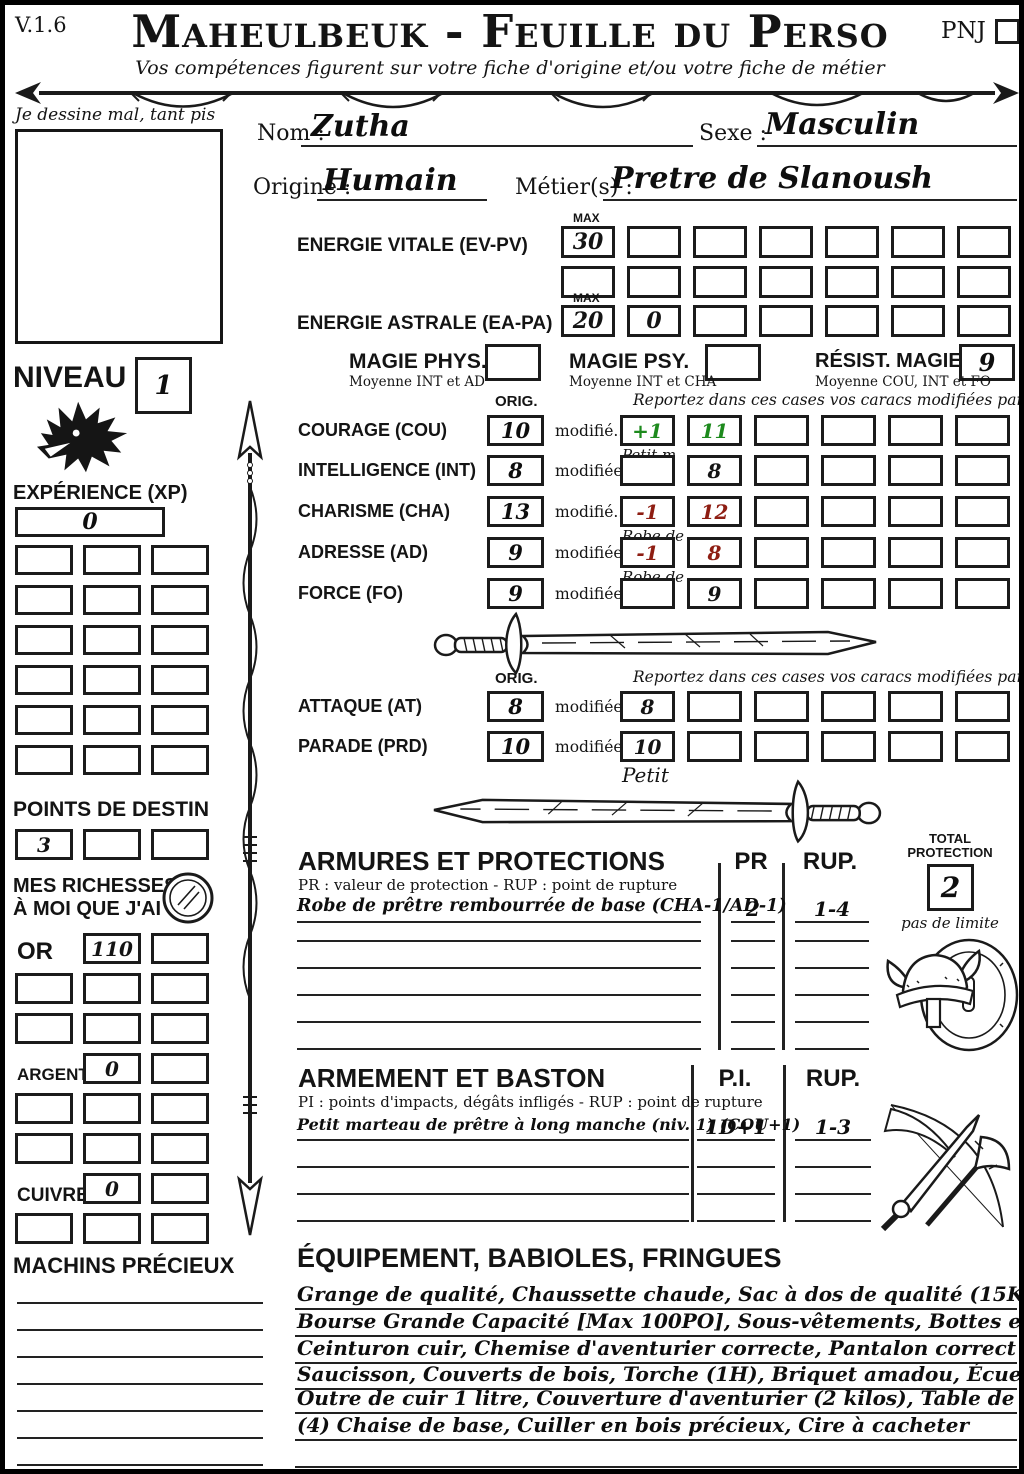  Describe the element at coordinates (515, 706) in the screenshot. I see `stat-orig-box: 8` at that location.